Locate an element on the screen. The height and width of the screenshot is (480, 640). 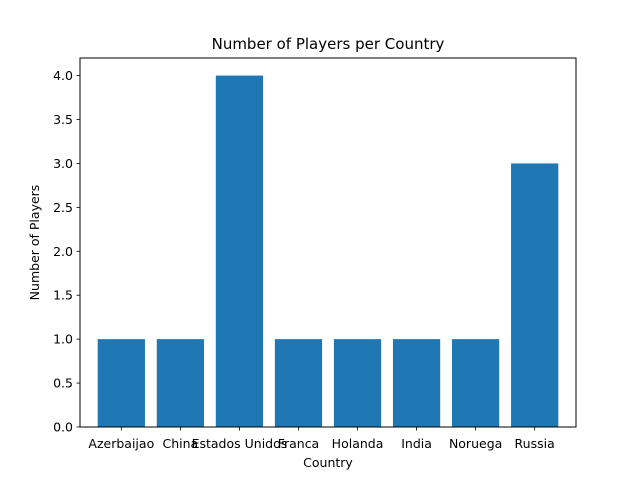
x-tick-label: India is located at coordinates (416, 443).